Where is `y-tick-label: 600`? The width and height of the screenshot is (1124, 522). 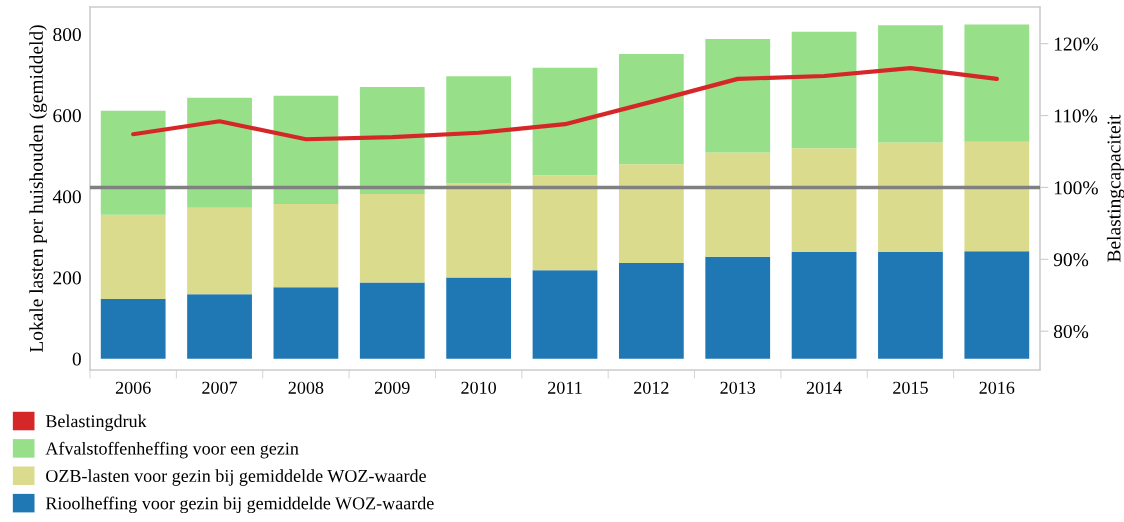
y-tick-label: 600 is located at coordinates (67, 116).